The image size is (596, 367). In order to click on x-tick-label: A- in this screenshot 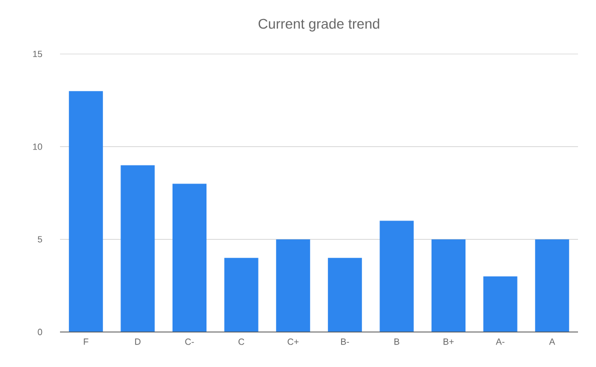, I will do `click(500, 341)`.